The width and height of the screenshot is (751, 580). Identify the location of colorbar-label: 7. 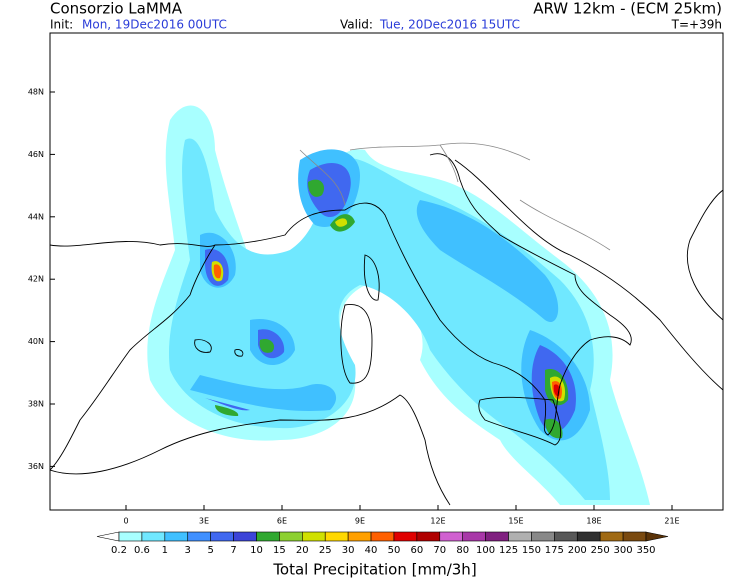
(233, 550).